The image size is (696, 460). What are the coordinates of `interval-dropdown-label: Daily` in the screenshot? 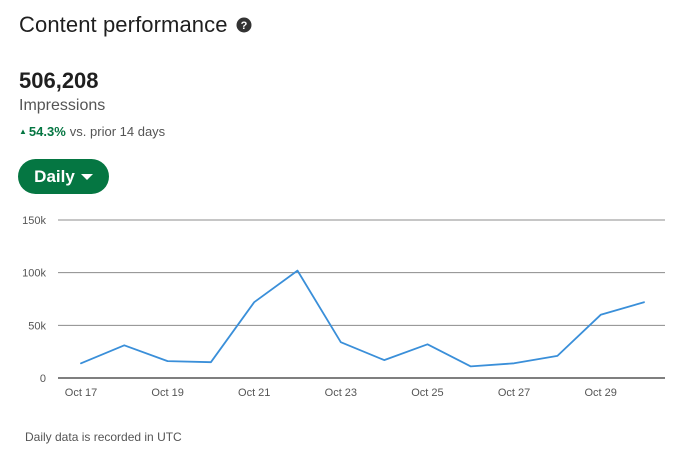 It's located at (54, 176).